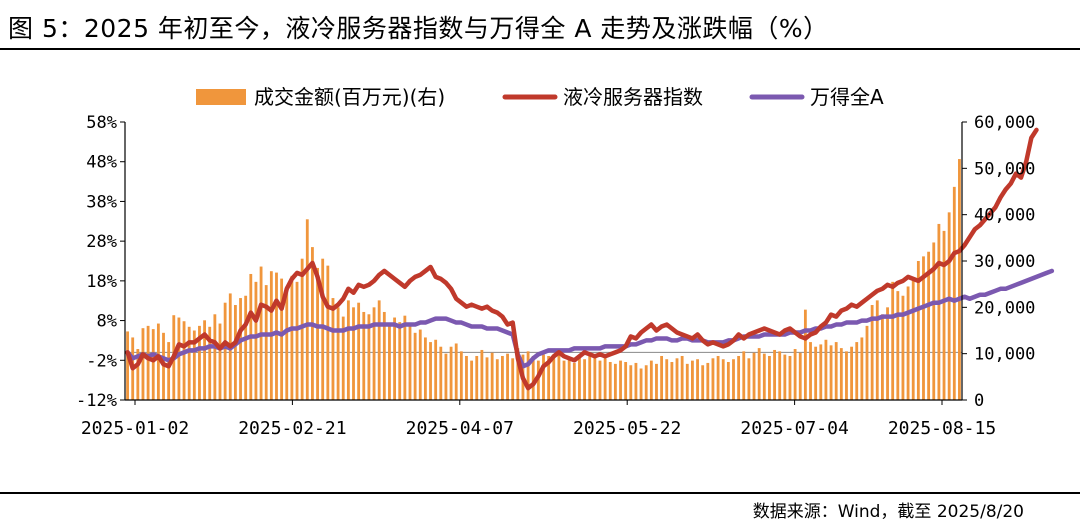 This screenshot has width=1080, height=525. What do you see at coordinates (1004, 216) in the screenshot?
I see `right-tick-label: 40,000` at bounding box center [1004, 216].